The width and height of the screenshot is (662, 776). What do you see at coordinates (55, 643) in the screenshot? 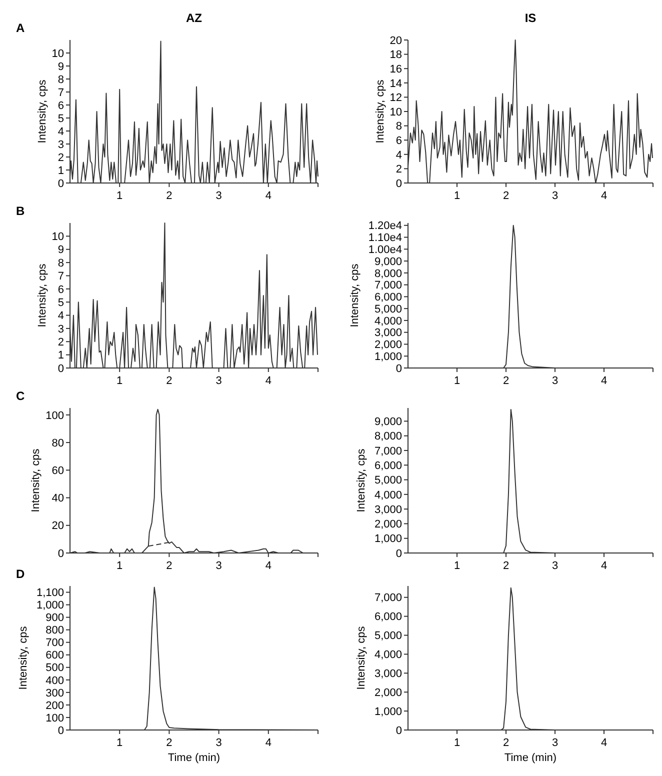
I see `y-tick-label: 700` at bounding box center [55, 643].